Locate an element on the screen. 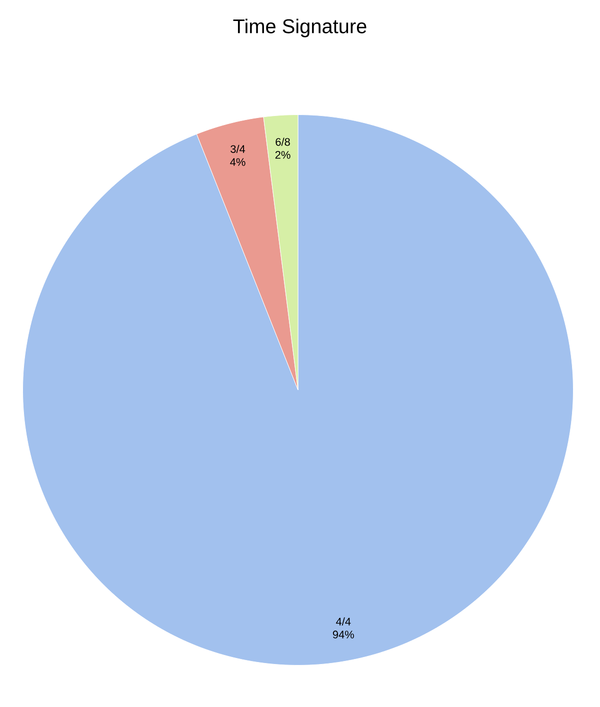 This screenshot has width=600, height=707. slice-label: 6/8 is located at coordinates (283, 142).